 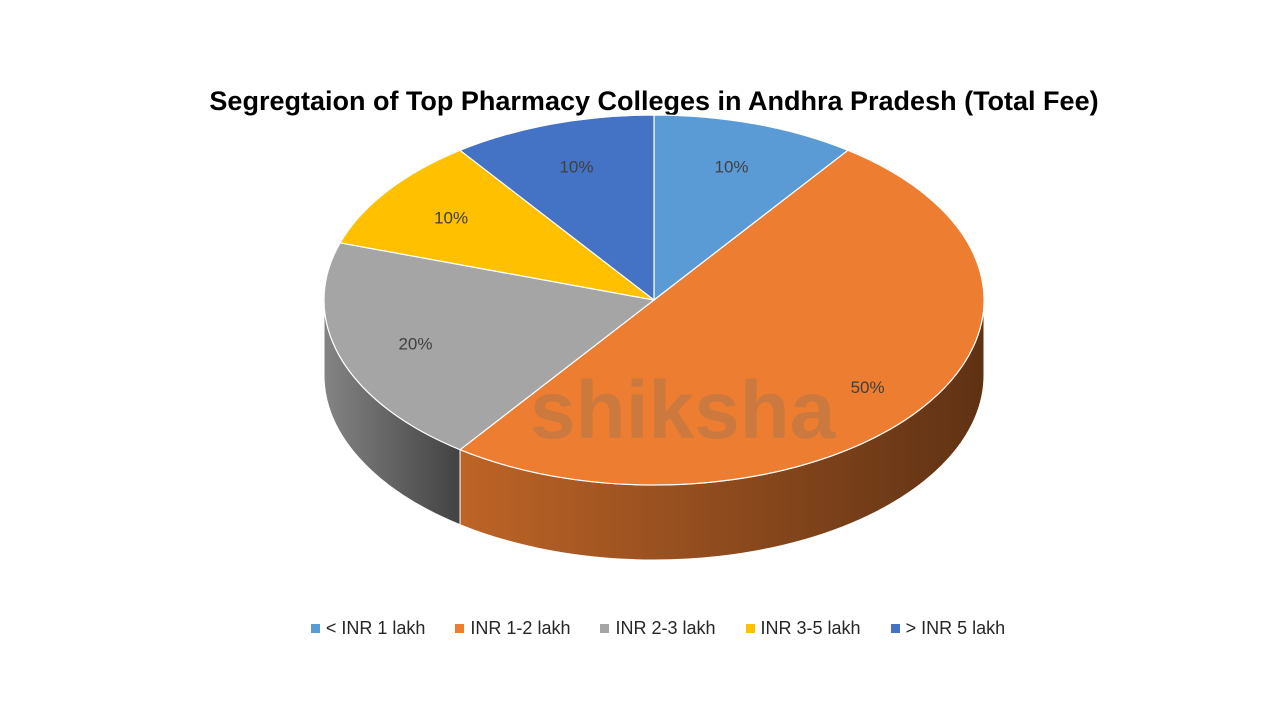 I want to click on legend-item: INR 2-3 lakh, so click(x=658, y=628).